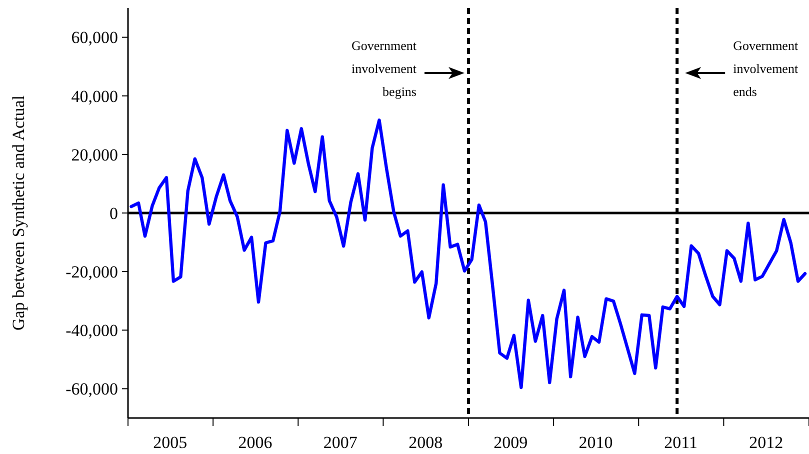  I want to click on y-axis-title: Gap between Synthetic and Actual, so click(18, 213).